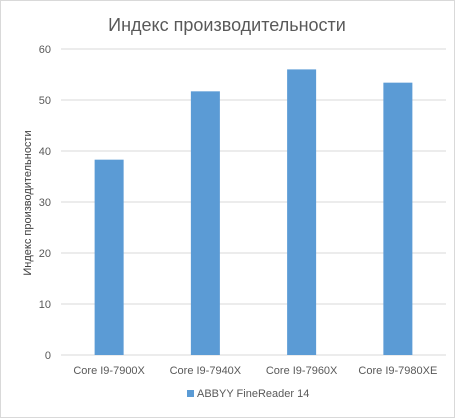 The width and height of the screenshot is (455, 418). Describe the element at coordinates (48, 356) in the screenshot. I see `y-tick-label: 0` at that location.